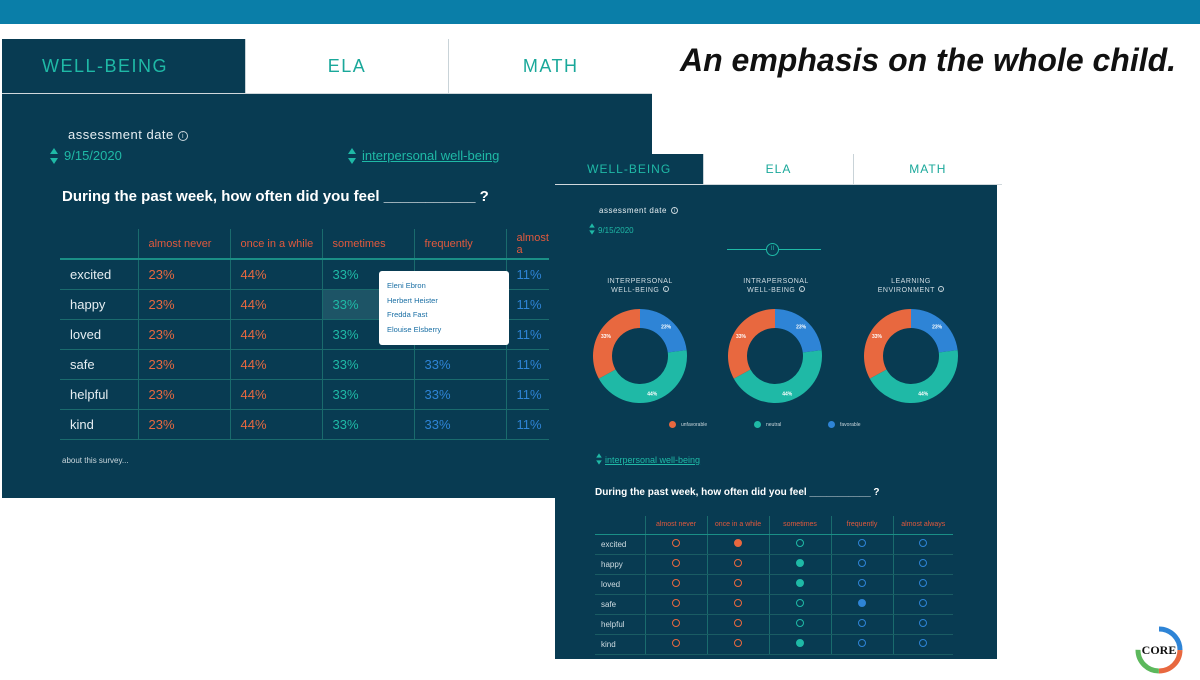 The width and height of the screenshot is (1200, 680). What do you see at coordinates (406, 285) in the screenshot?
I see `student-name: Eleni Ebron` at bounding box center [406, 285].